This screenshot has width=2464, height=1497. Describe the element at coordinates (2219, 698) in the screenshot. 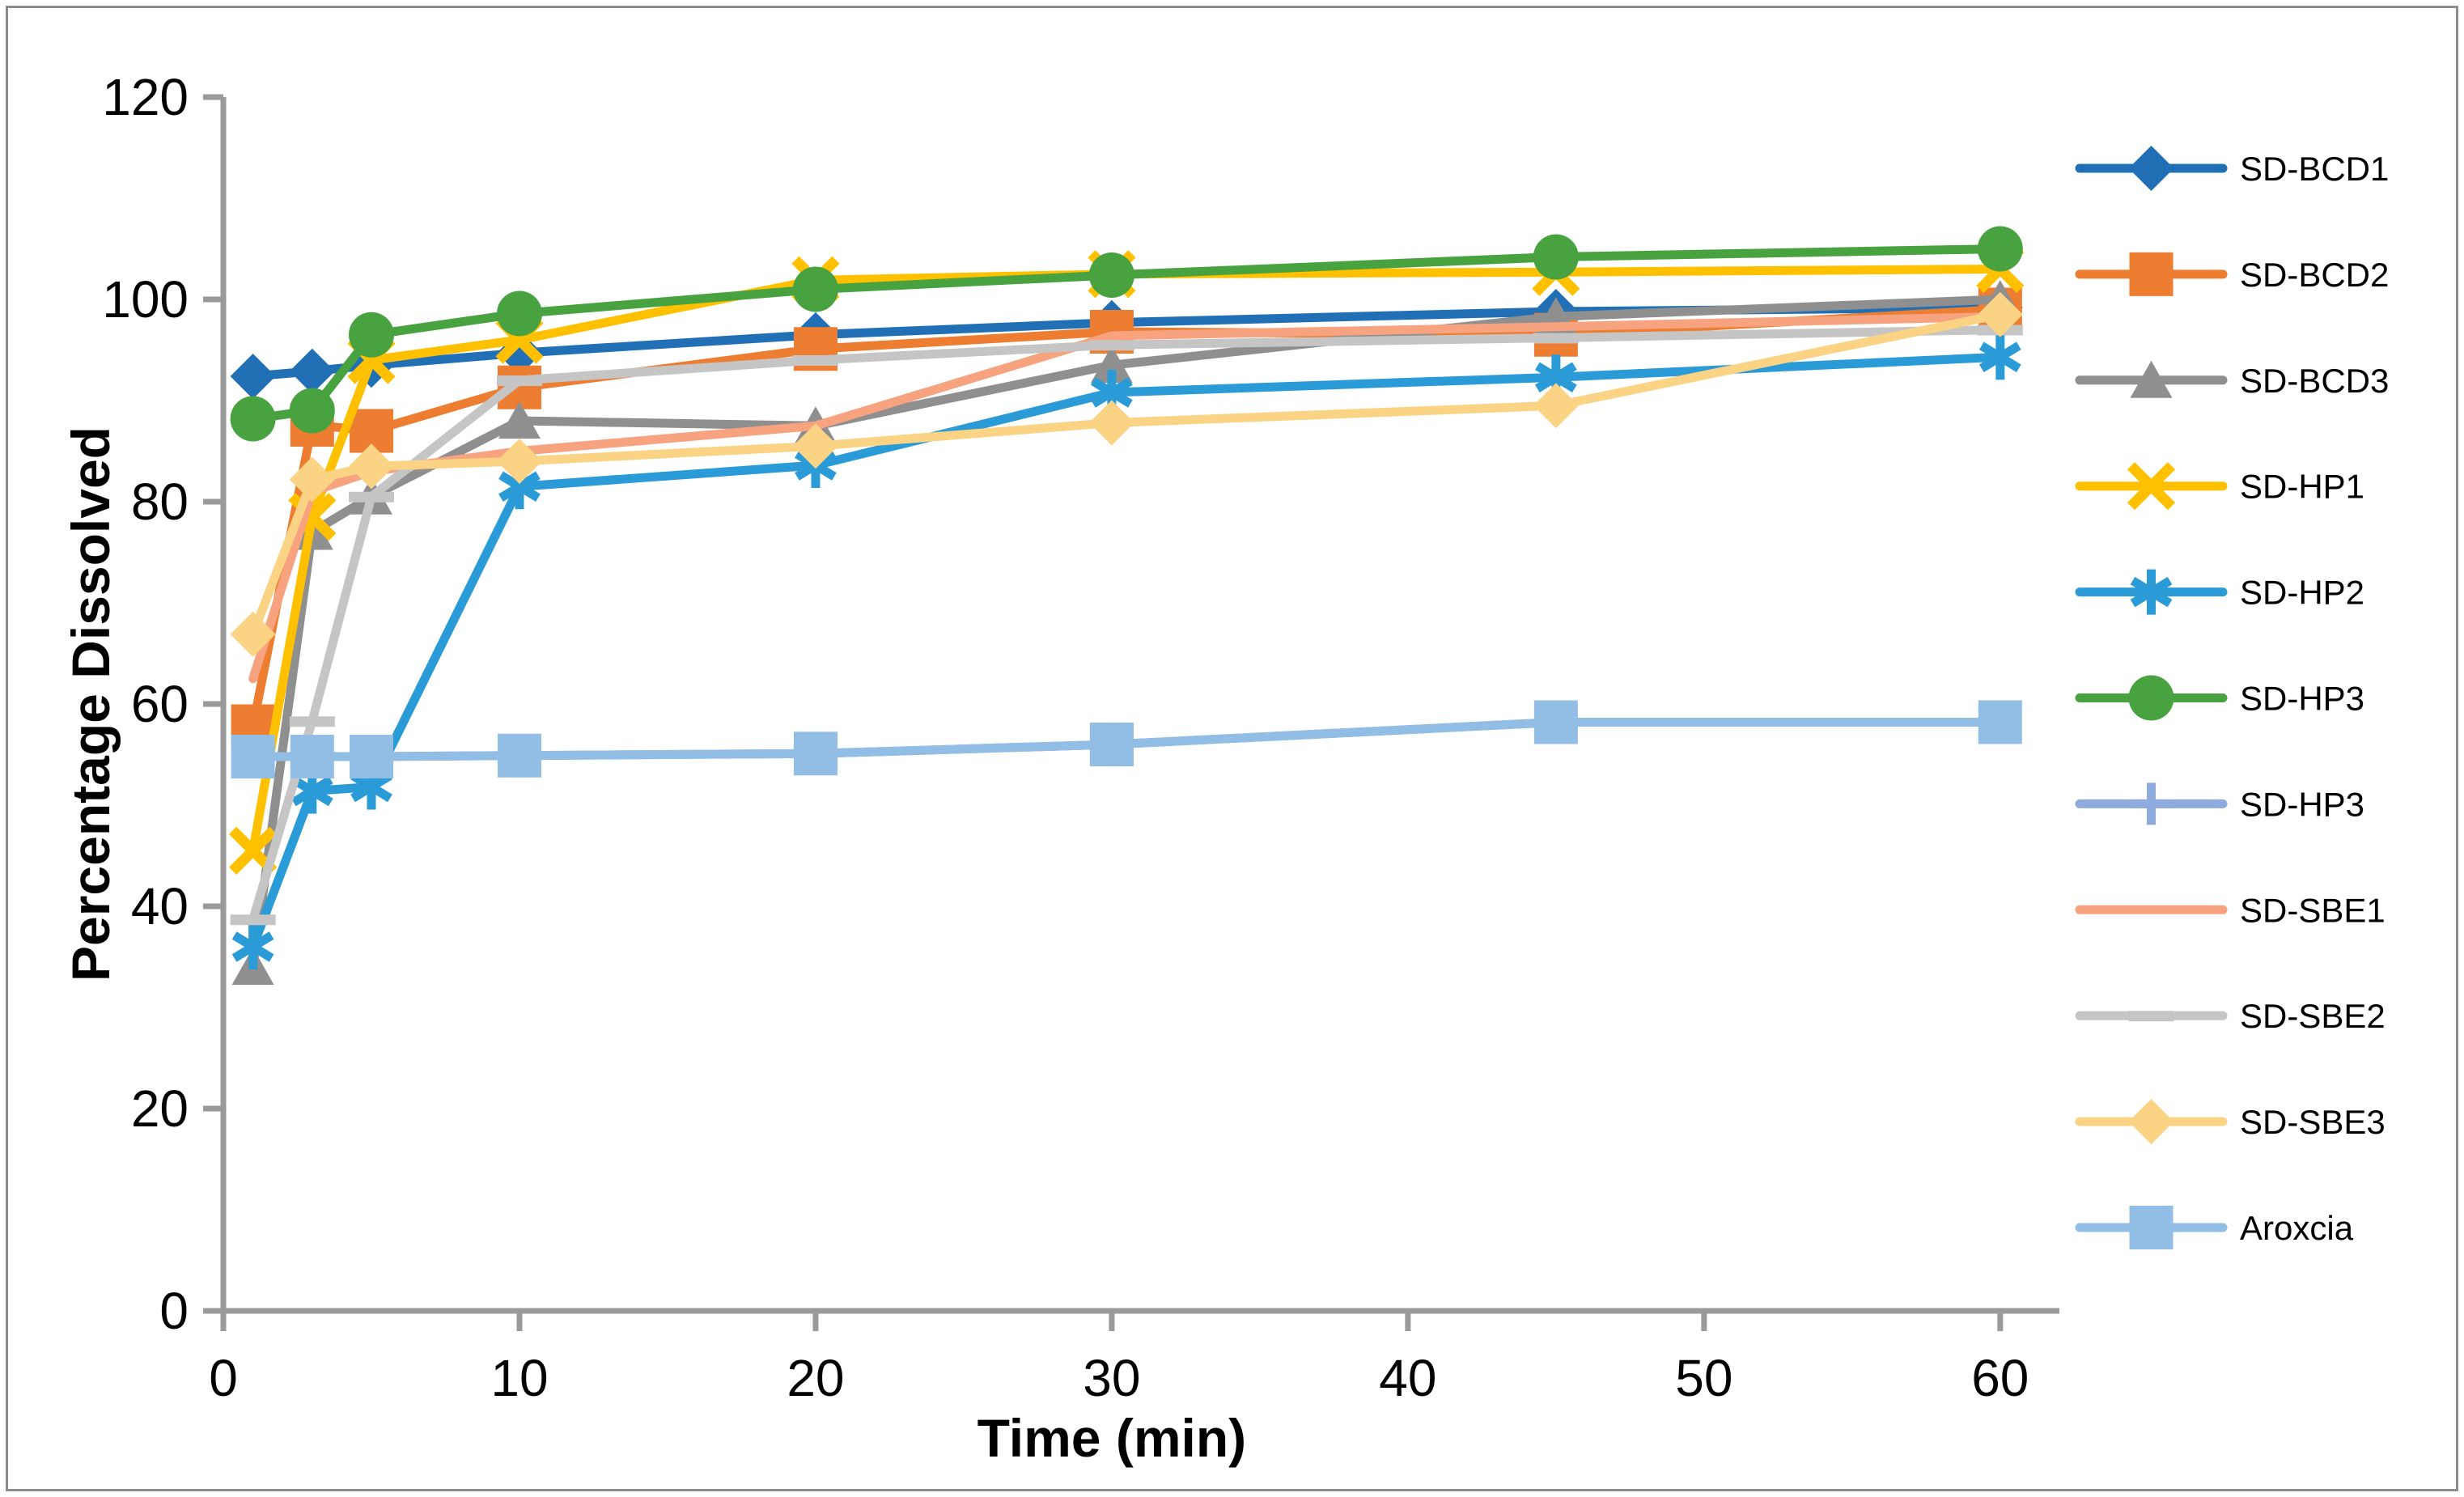

I see `legend-item-sd-hp3-5: SD-HP3` at that location.